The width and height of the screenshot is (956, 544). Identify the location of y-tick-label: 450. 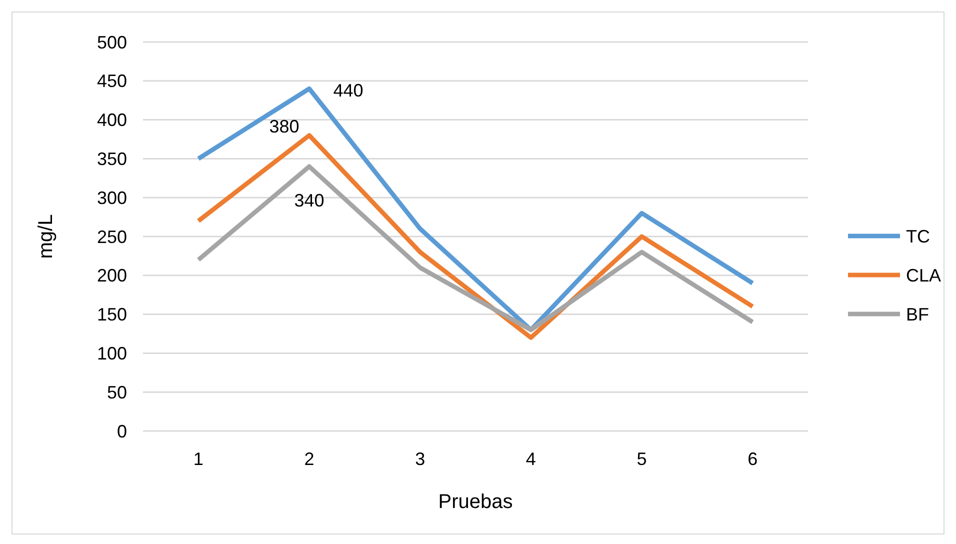
(111, 81).